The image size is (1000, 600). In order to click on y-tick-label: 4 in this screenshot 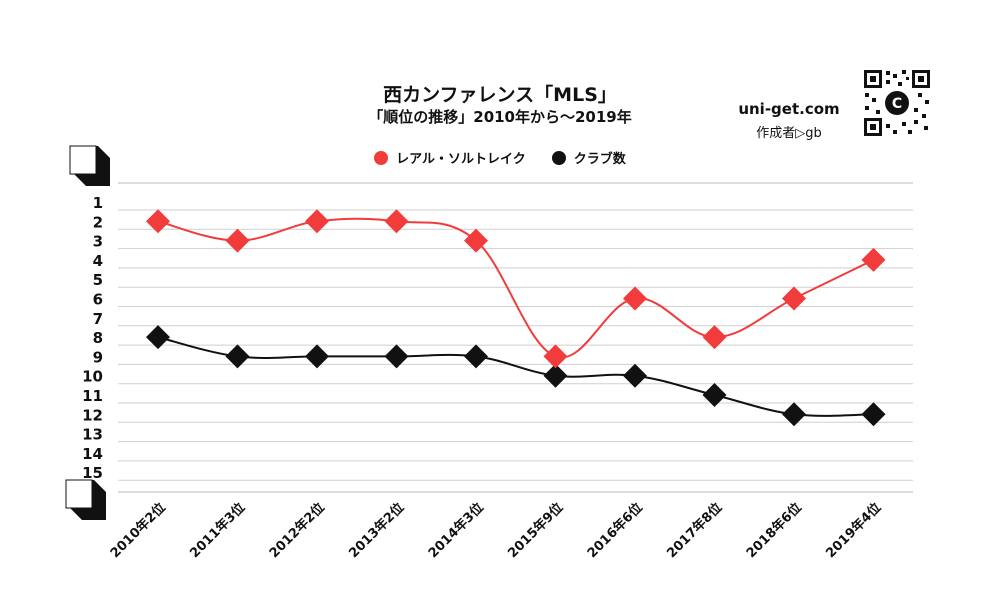, I will do `click(98, 261)`.